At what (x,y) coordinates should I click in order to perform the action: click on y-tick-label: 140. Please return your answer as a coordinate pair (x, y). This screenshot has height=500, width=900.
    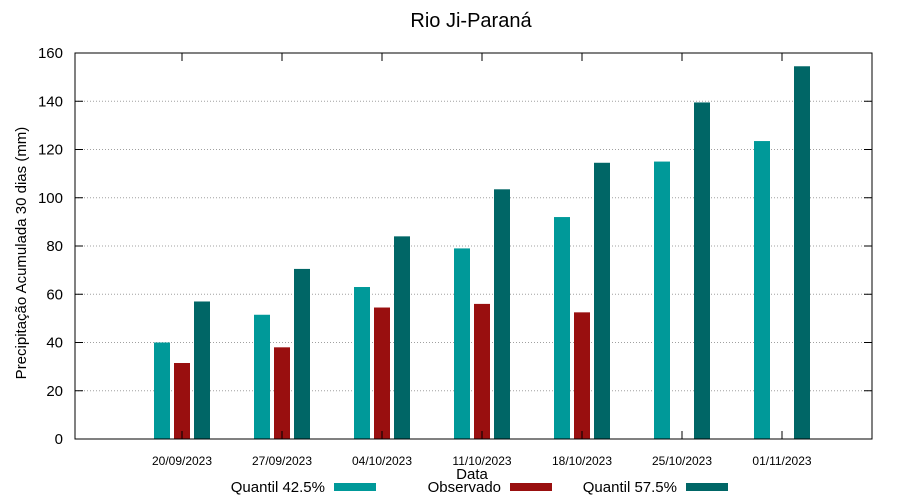
    Looking at the image, I should click on (50, 101).